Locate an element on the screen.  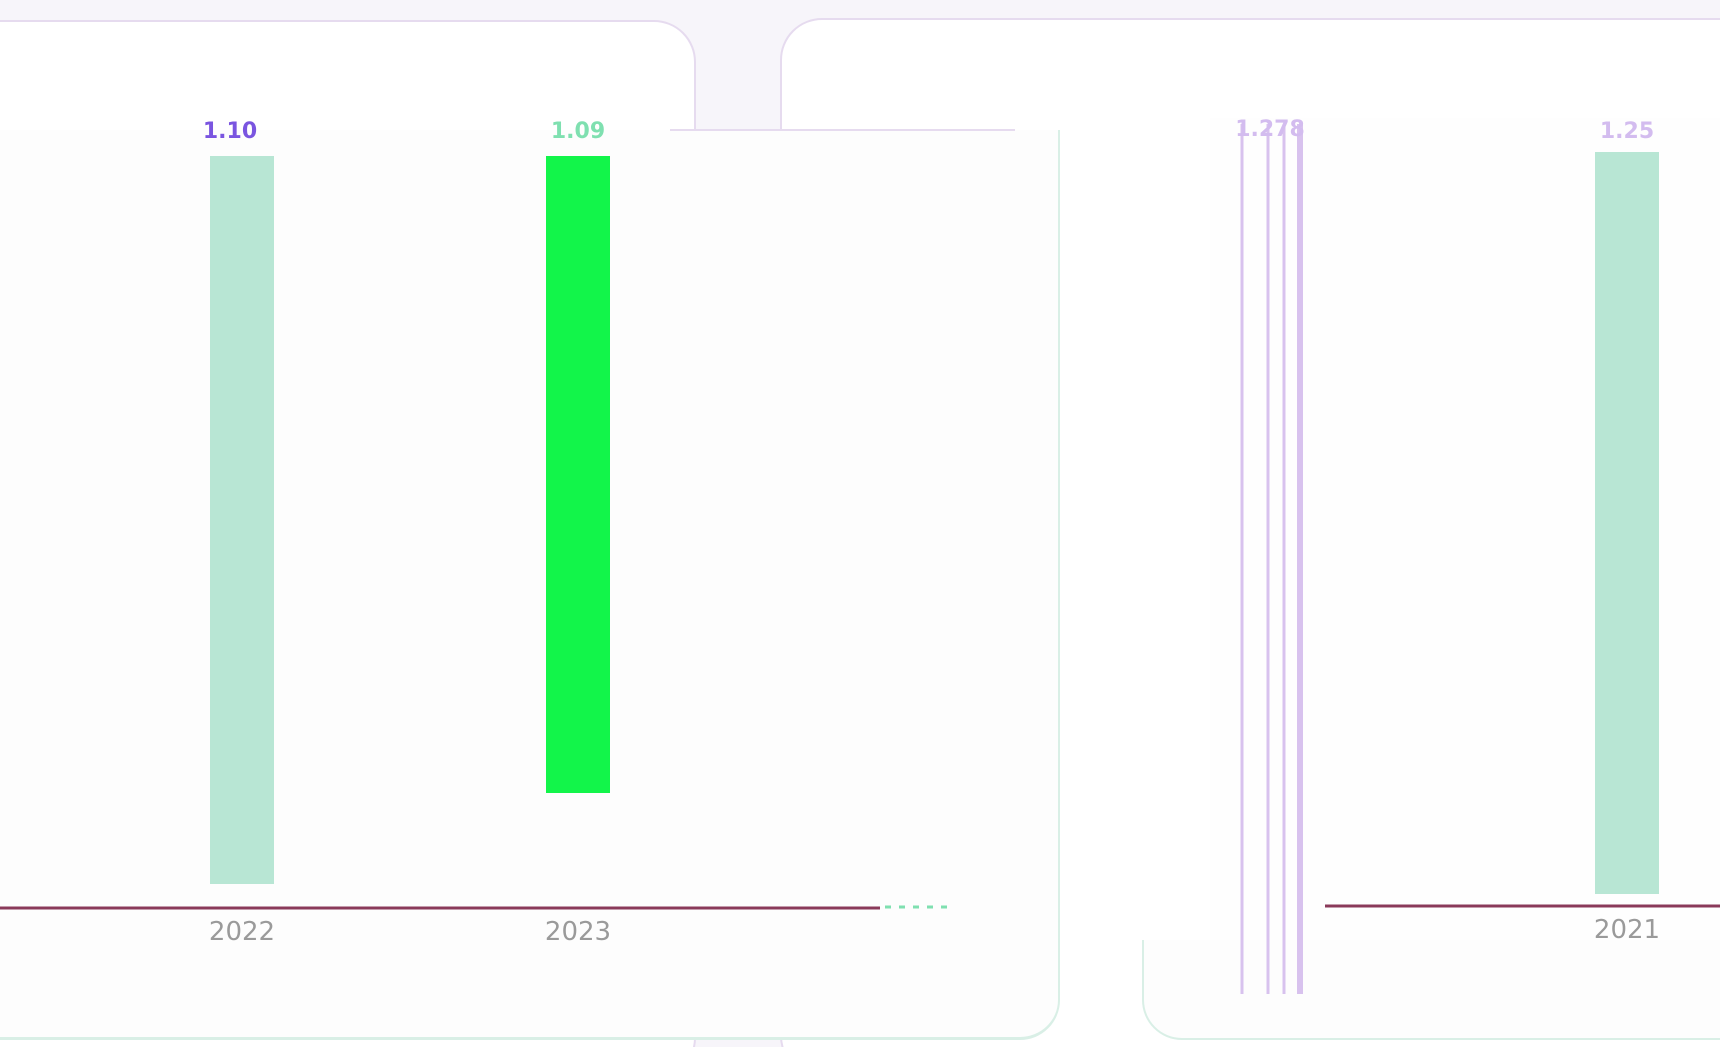
value-label-2021: 1.25 is located at coordinates (1627, 131).